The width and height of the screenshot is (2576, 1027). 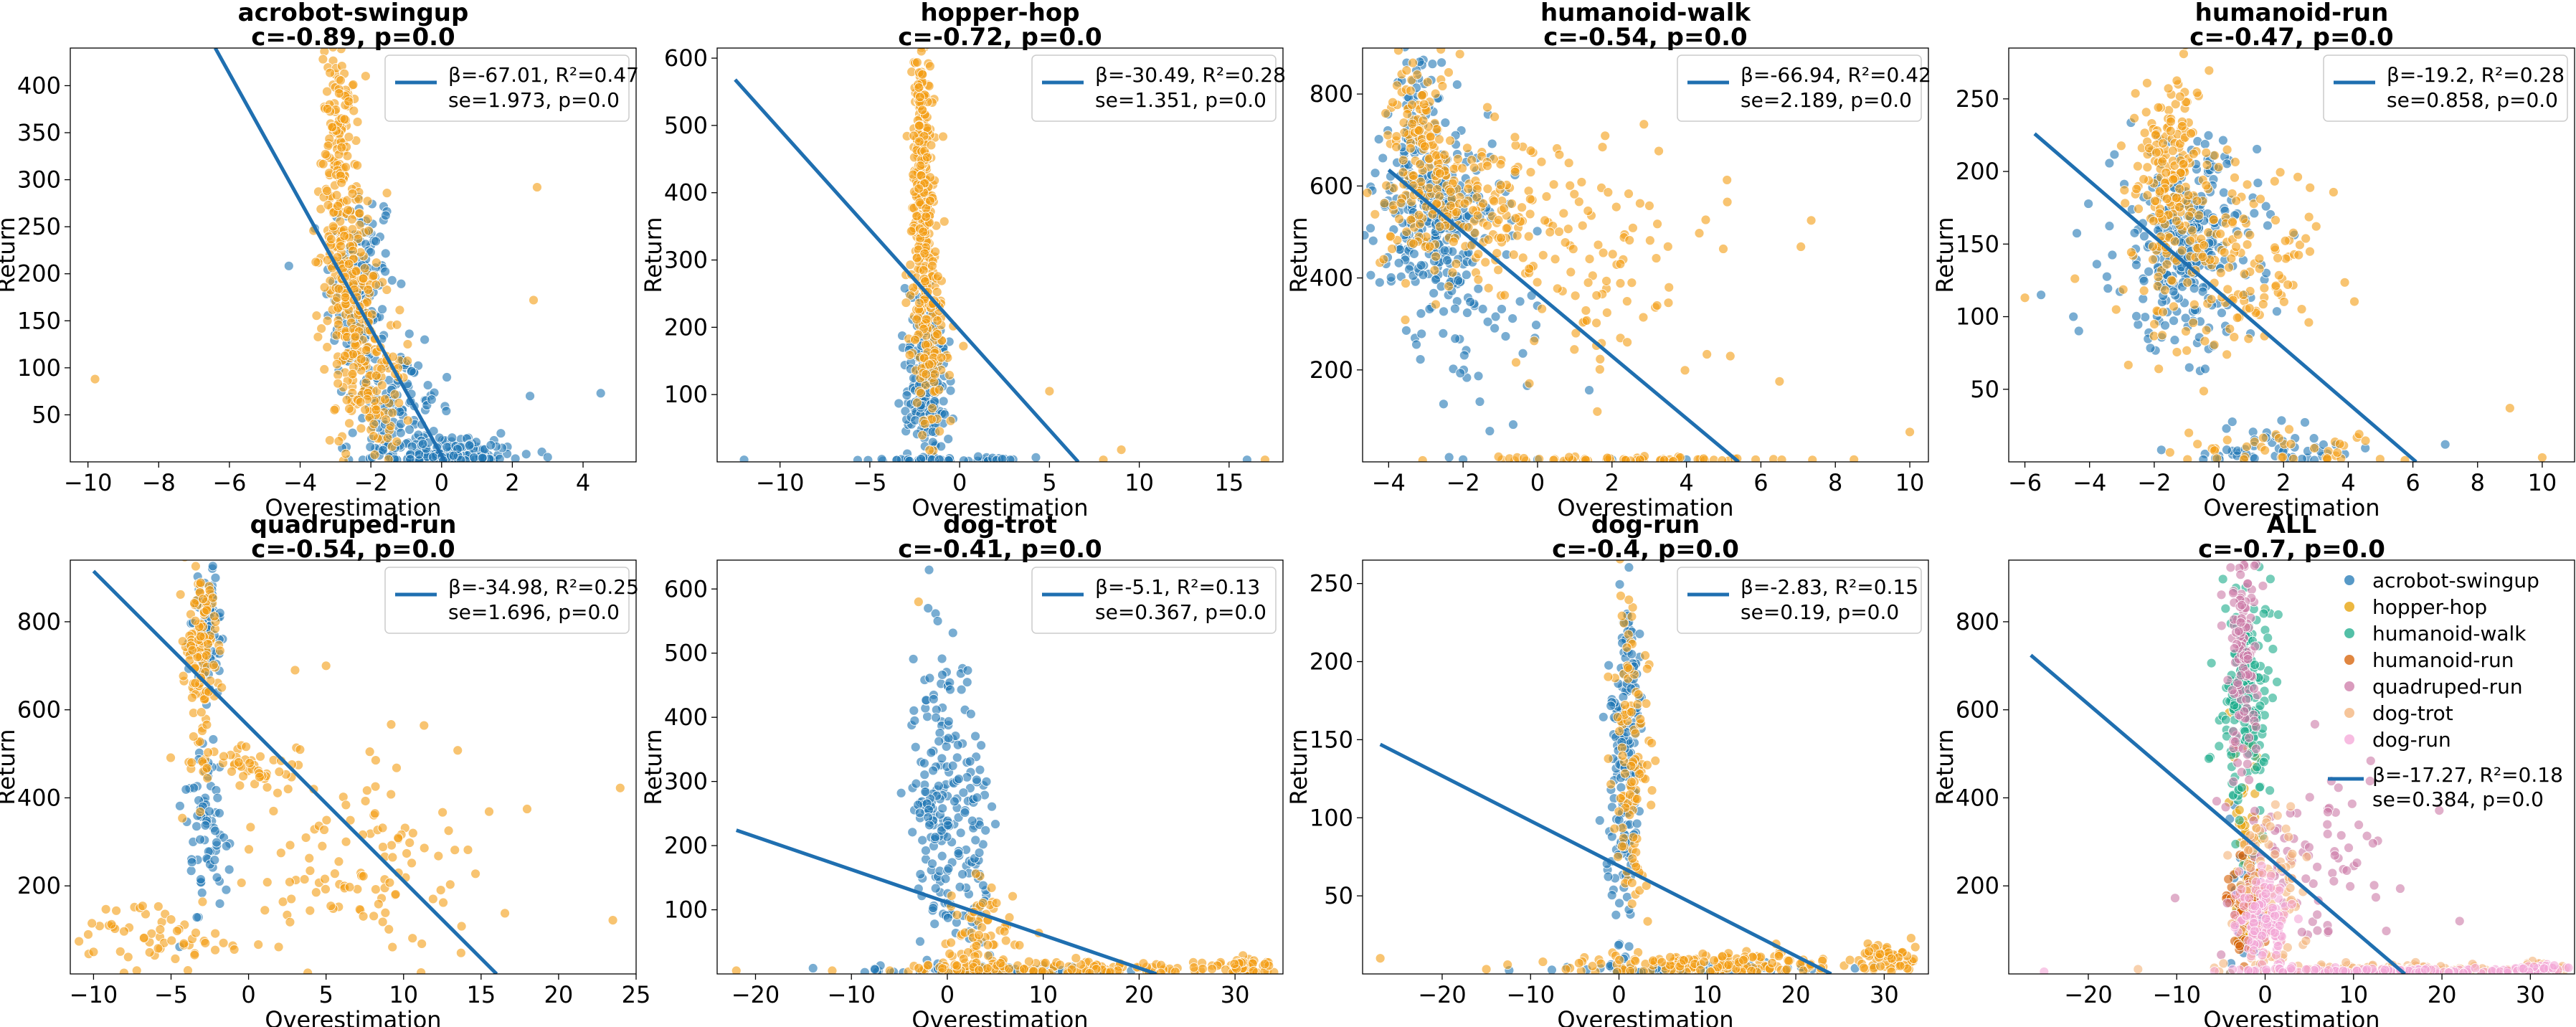 I want to click on legend-stats-line1: β=-30.49, R²=0.28, so click(x=1190, y=75).